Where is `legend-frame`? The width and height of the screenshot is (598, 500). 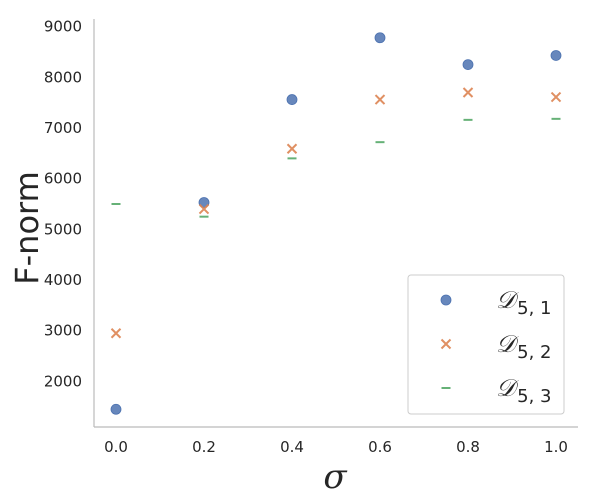
legend-frame is located at coordinates (486, 344).